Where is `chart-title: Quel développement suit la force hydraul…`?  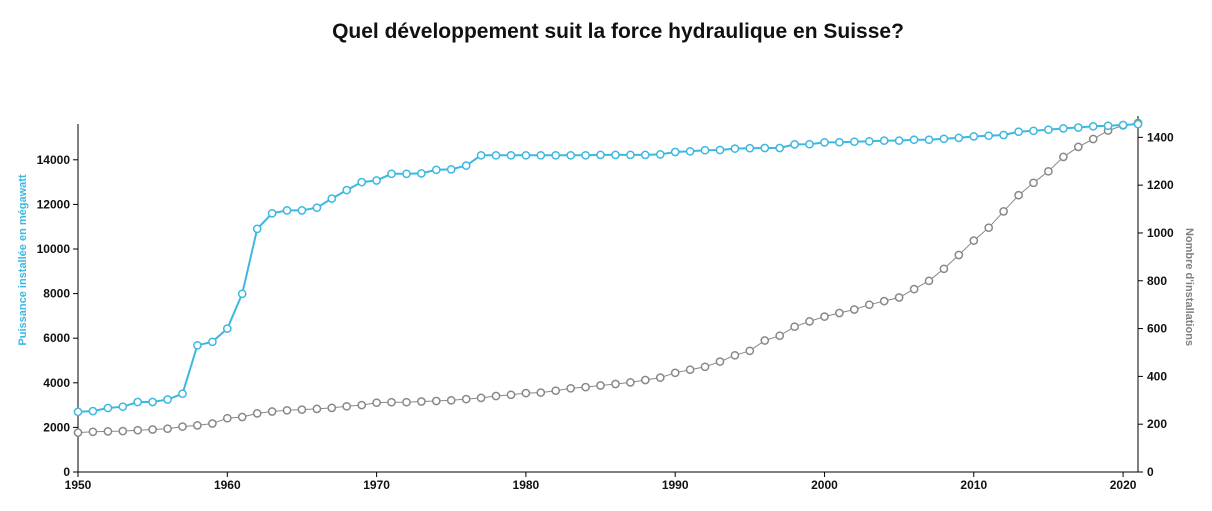 chart-title: Quel développement suit la force hydraul… is located at coordinates (618, 31).